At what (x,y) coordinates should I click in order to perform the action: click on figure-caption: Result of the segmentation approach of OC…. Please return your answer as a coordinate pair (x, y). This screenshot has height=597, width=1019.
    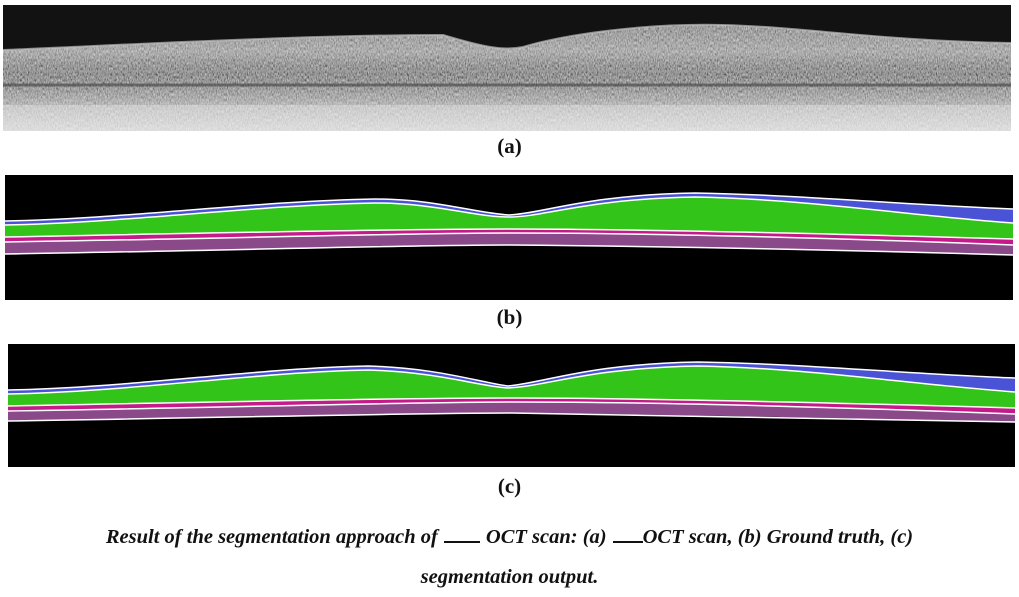
    Looking at the image, I should click on (509, 537).